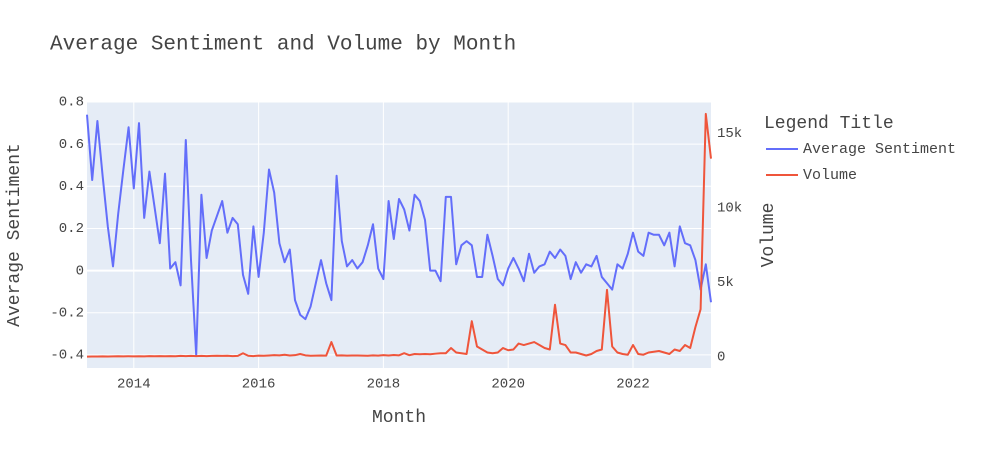 This screenshot has height=450, width=1004. I want to click on y2-tick-label: 5k, so click(725, 283).